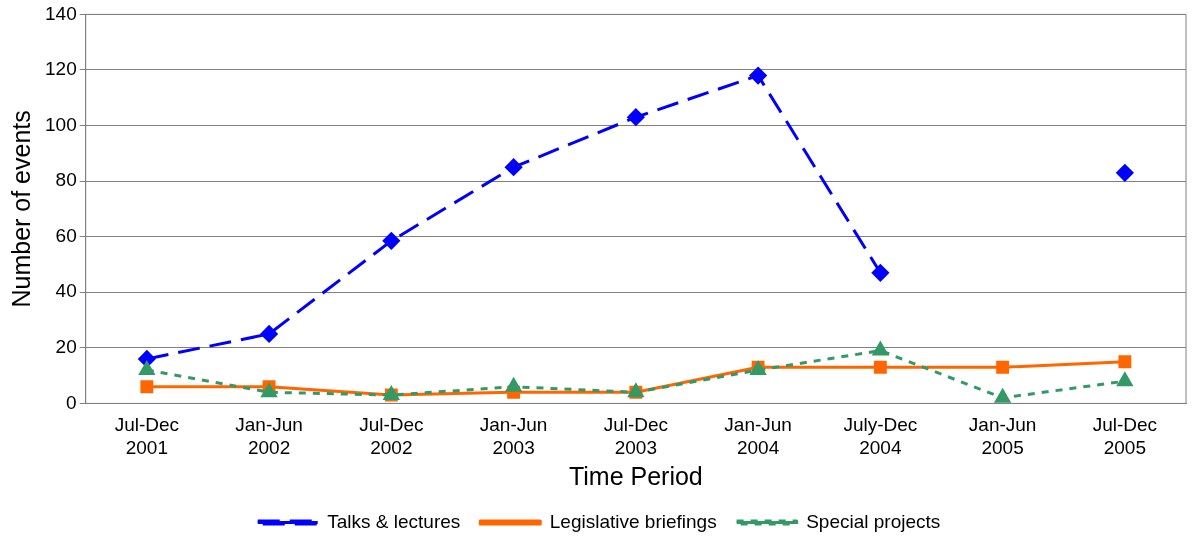 Image resolution: width=1196 pixels, height=542 pixels. I want to click on legend-label: Talks & lectures, so click(394, 521).